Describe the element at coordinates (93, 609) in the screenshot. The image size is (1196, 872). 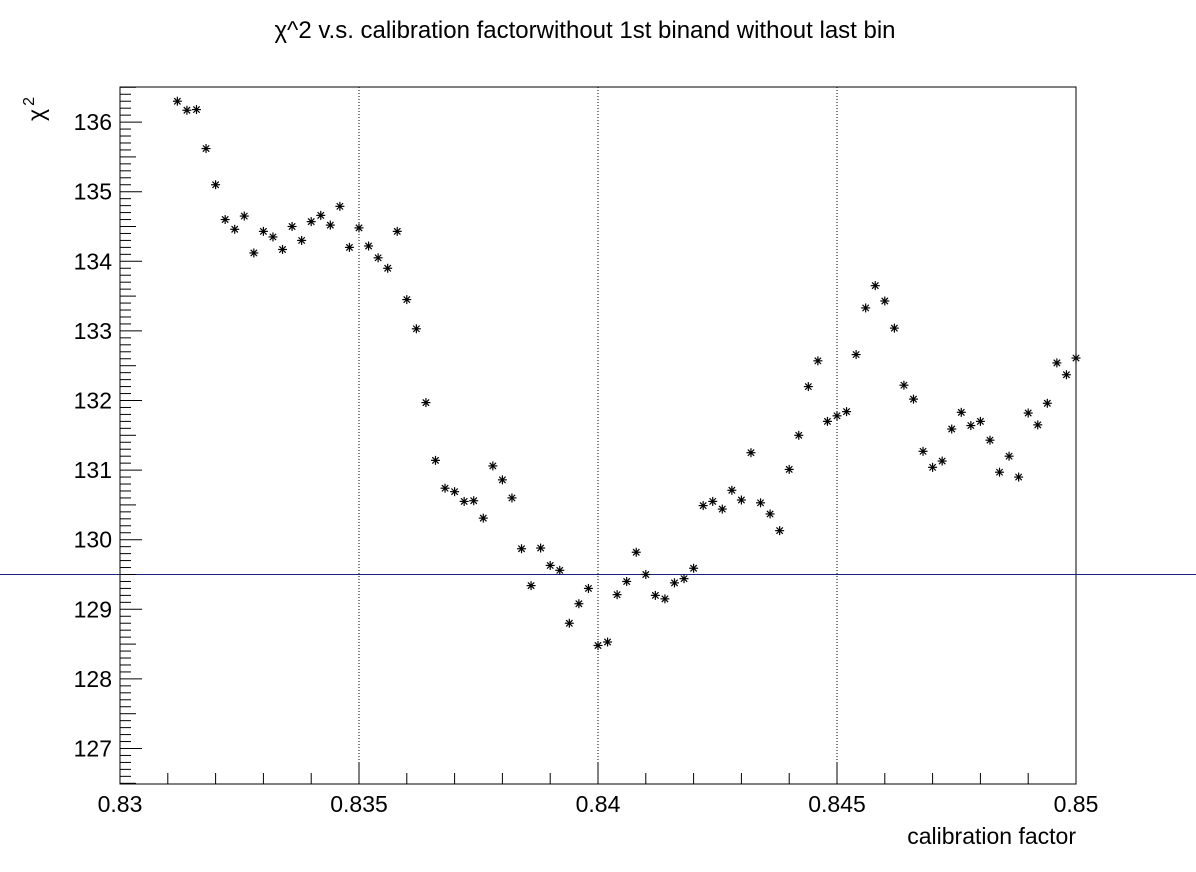
I see `y-tick-label: 129` at that location.